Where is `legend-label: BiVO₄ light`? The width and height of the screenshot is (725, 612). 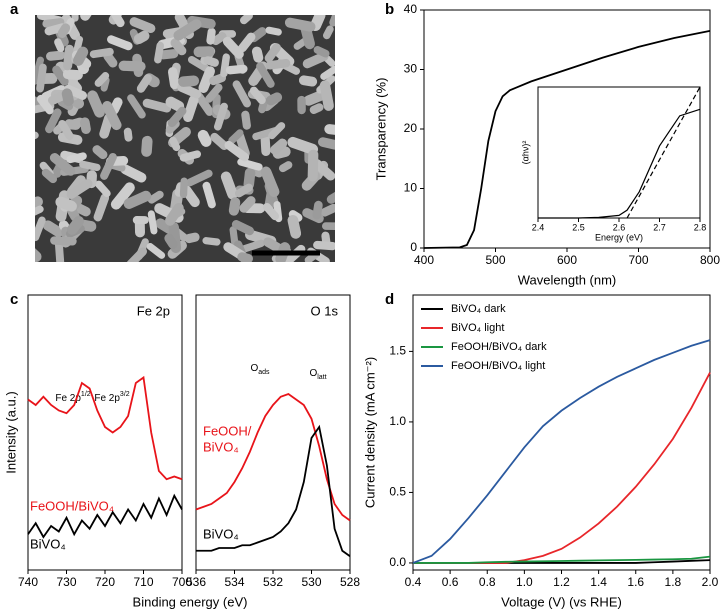 legend-label: BiVO₄ light is located at coordinates (477, 328).